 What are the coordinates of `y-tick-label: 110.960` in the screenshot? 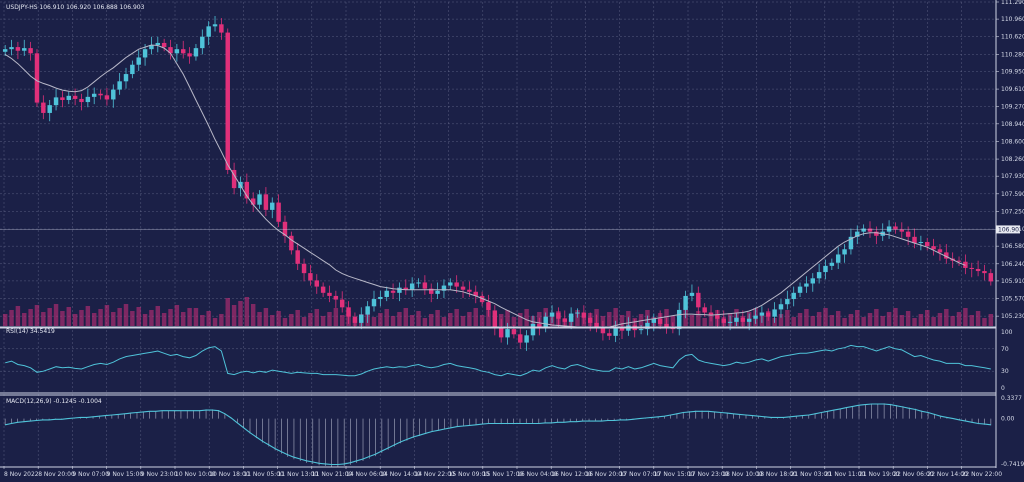 It's located at (1012, 19).